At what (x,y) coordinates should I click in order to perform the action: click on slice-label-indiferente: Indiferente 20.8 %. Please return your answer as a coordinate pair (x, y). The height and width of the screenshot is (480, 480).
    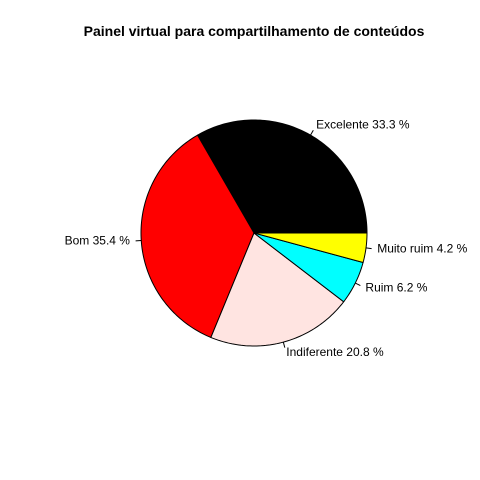
    Looking at the image, I should click on (335, 352).